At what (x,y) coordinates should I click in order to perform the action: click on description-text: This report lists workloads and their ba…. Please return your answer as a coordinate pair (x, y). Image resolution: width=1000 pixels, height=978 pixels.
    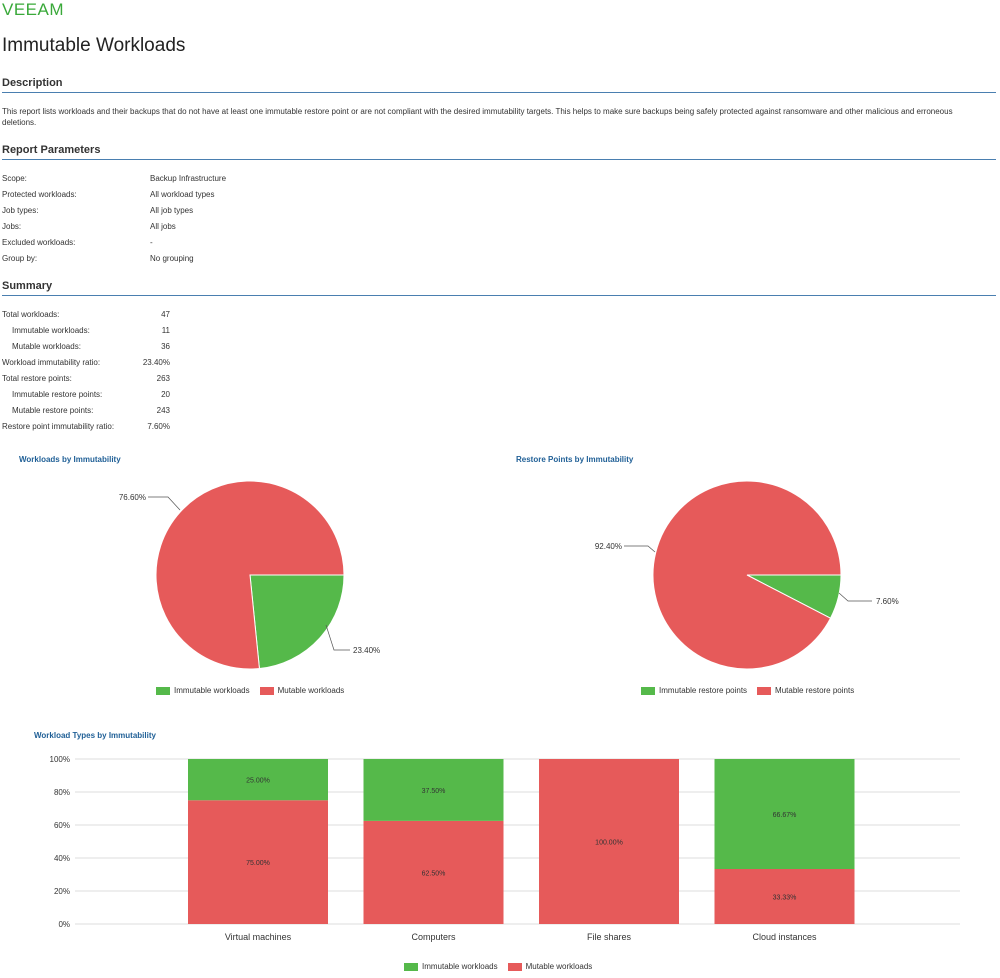
    Looking at the image, I should click on (477, 117).